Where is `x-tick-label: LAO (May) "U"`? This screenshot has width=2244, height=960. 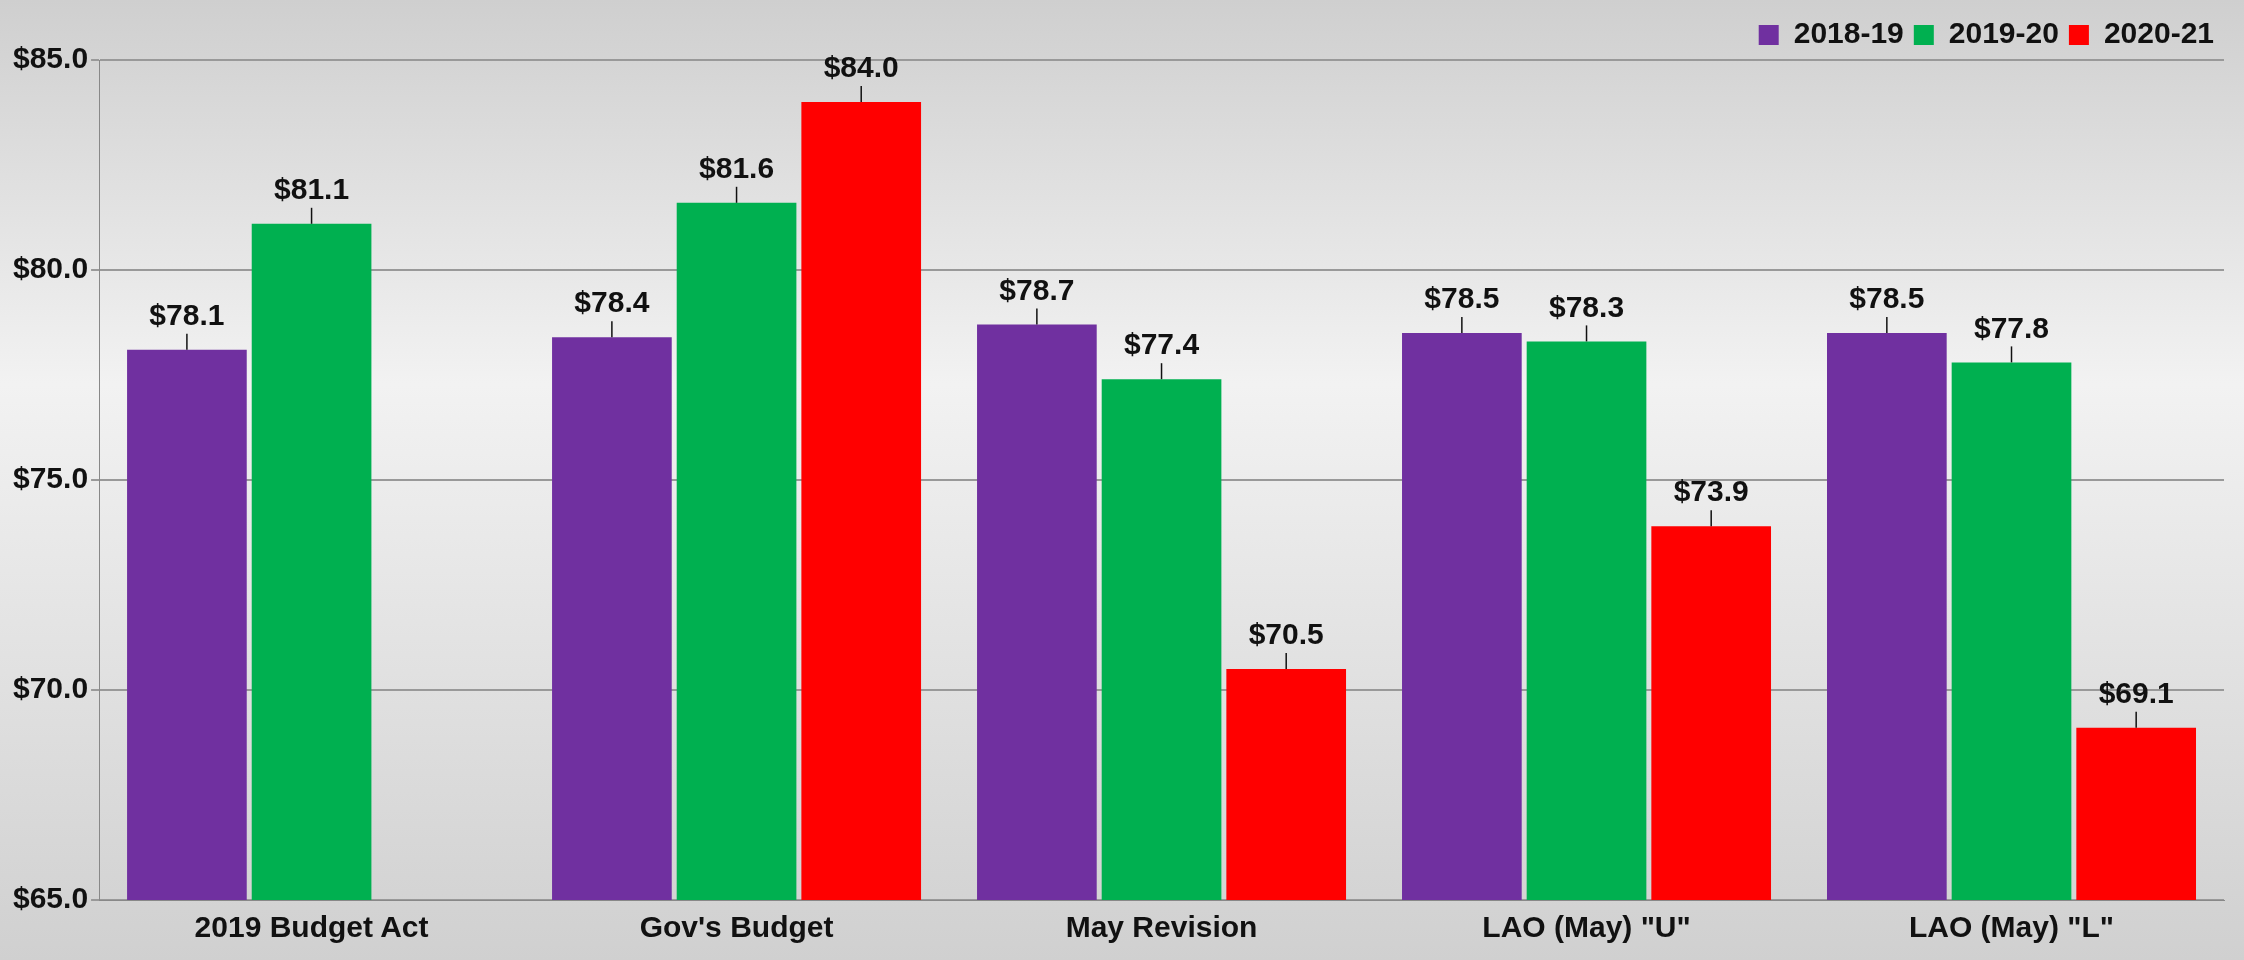 x-tick-label: LAO (May) "U" is located at coordinates (1586, 927).